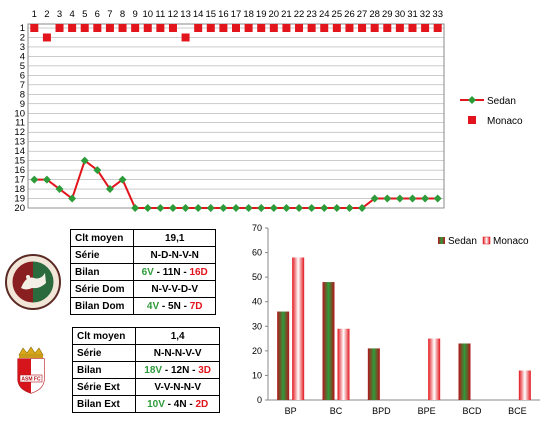  I want to click on stat-label: Clt moyen, so click(102, 238).